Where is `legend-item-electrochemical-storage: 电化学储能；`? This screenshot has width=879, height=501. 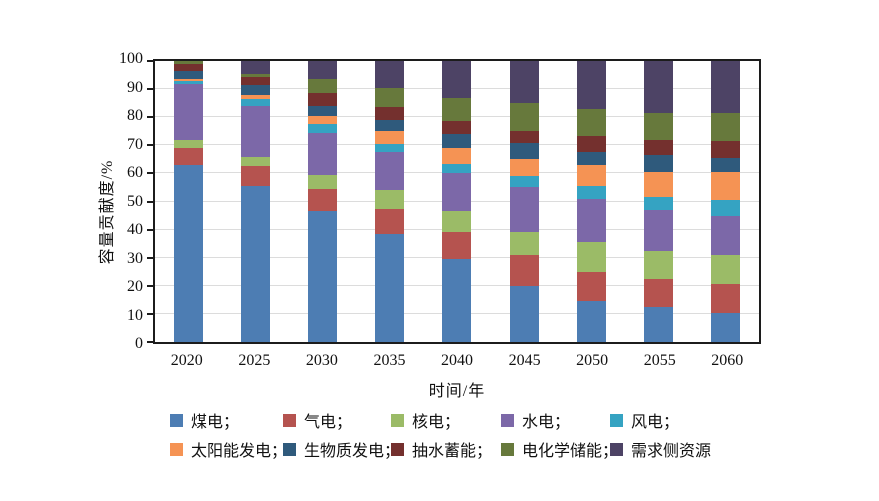 legend-item-electrochemical-storage: 电化学储能； is located at coordinates (559, 449).